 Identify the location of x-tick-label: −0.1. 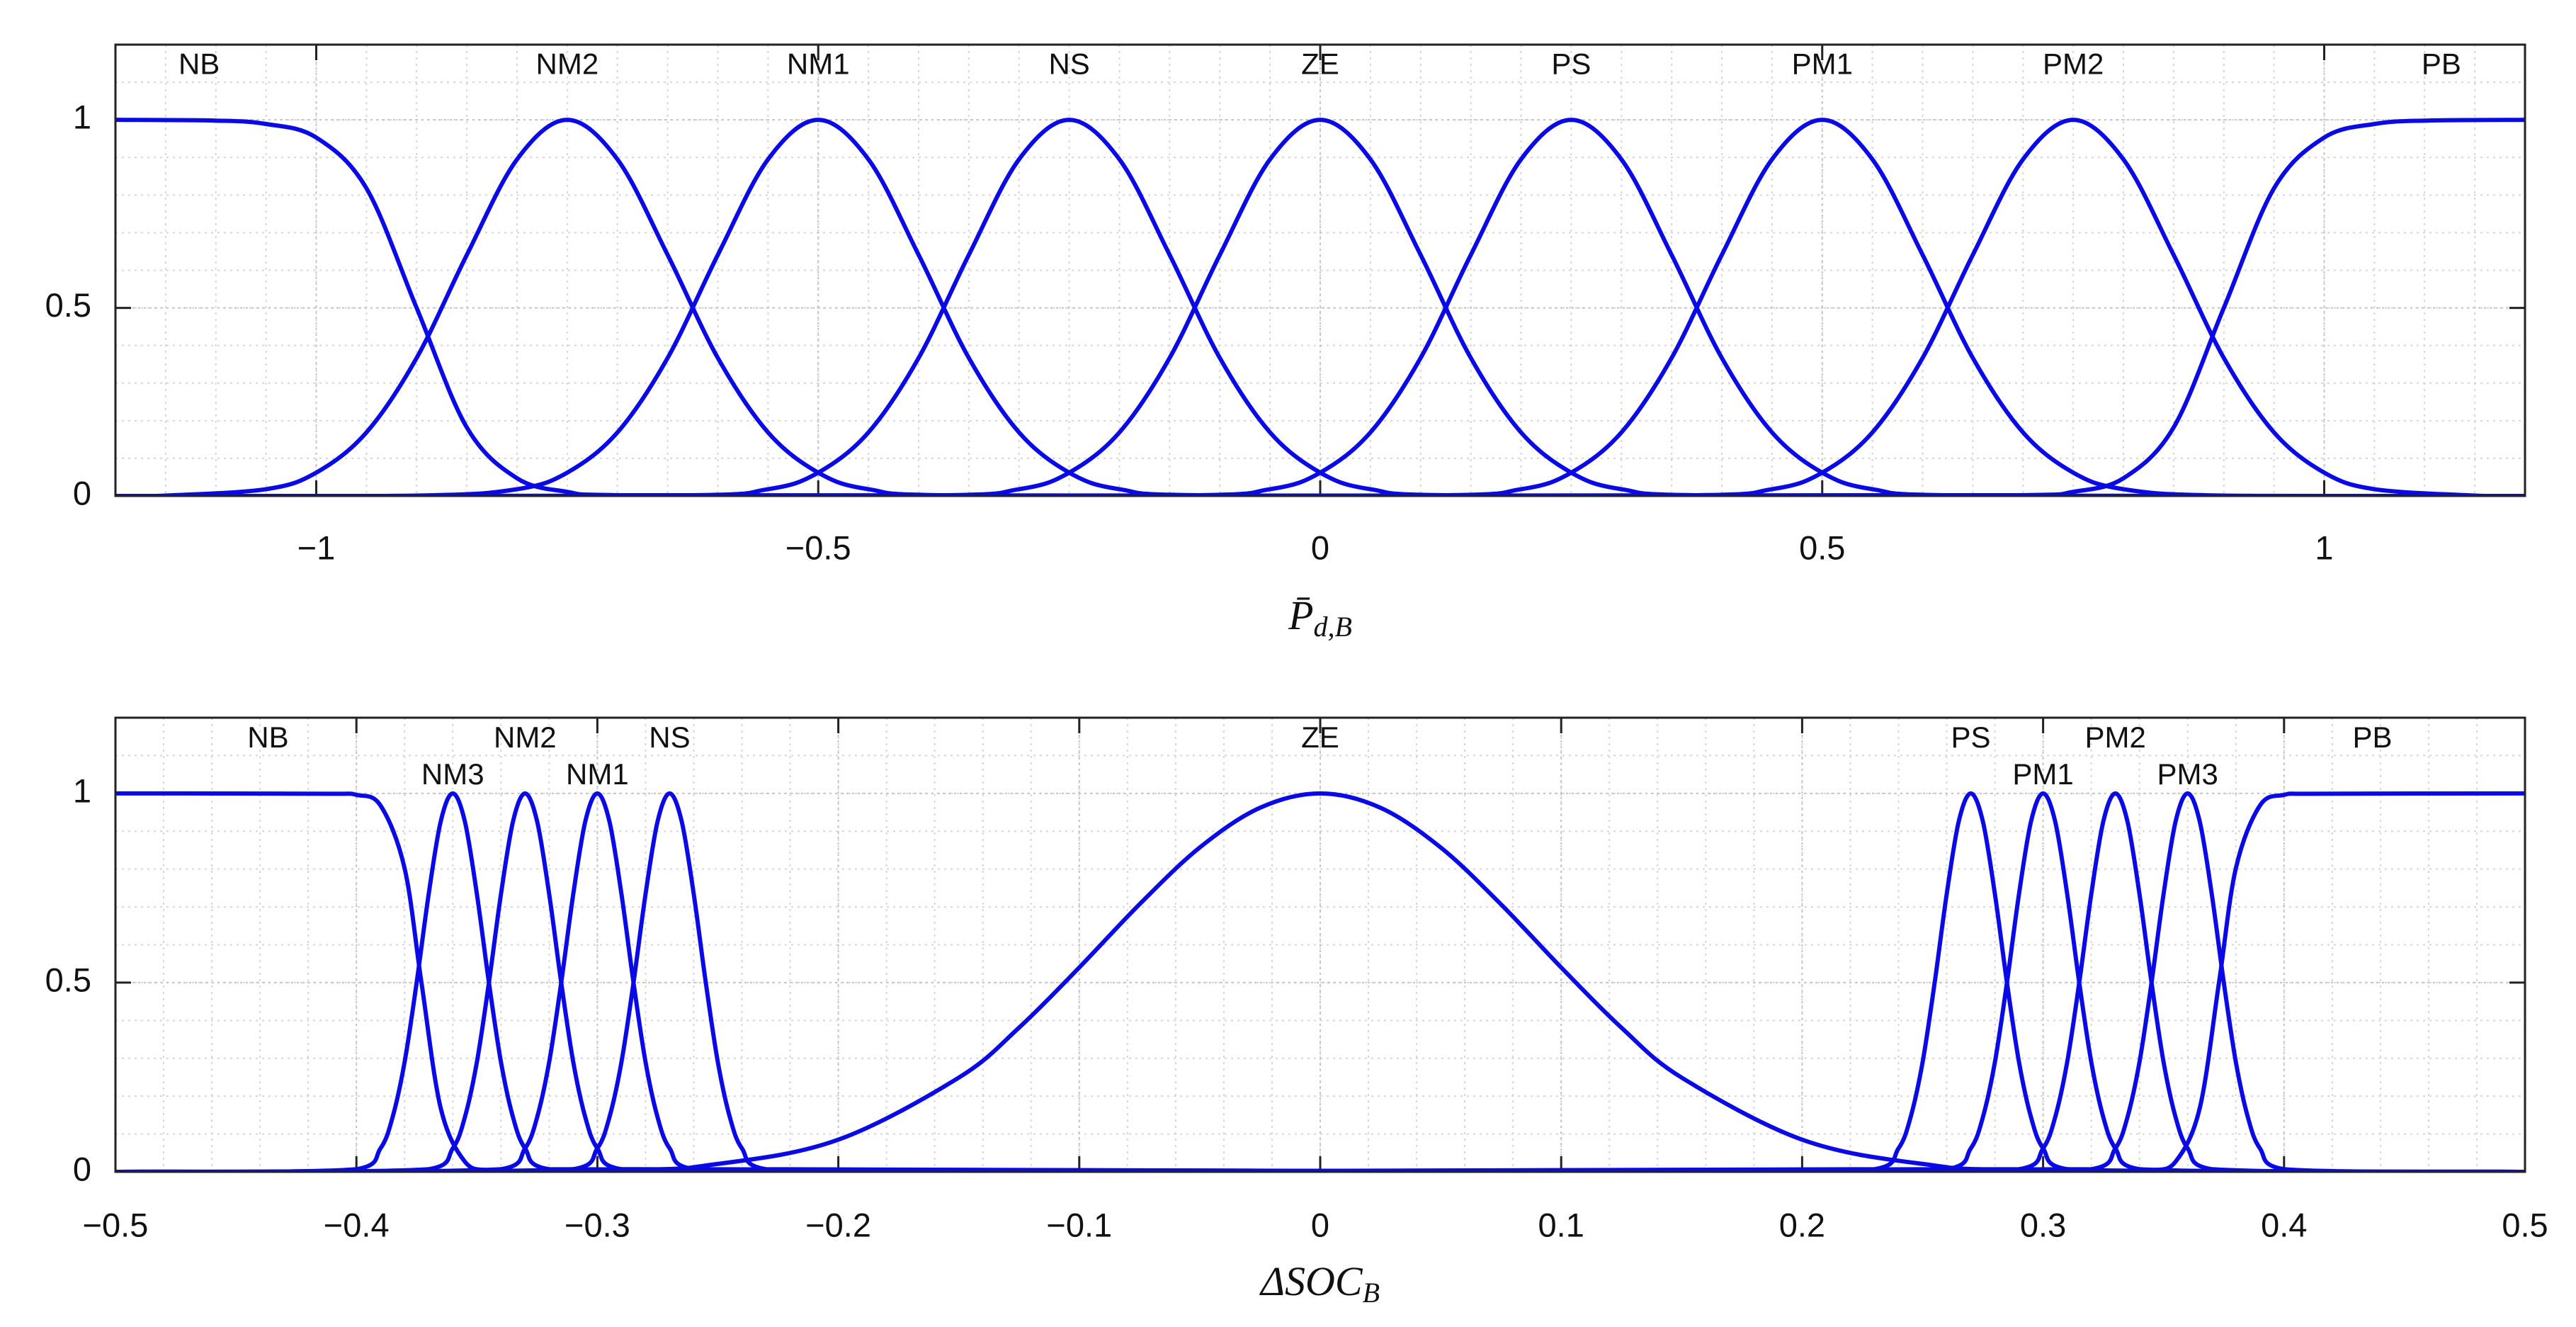
(1079, 1224).